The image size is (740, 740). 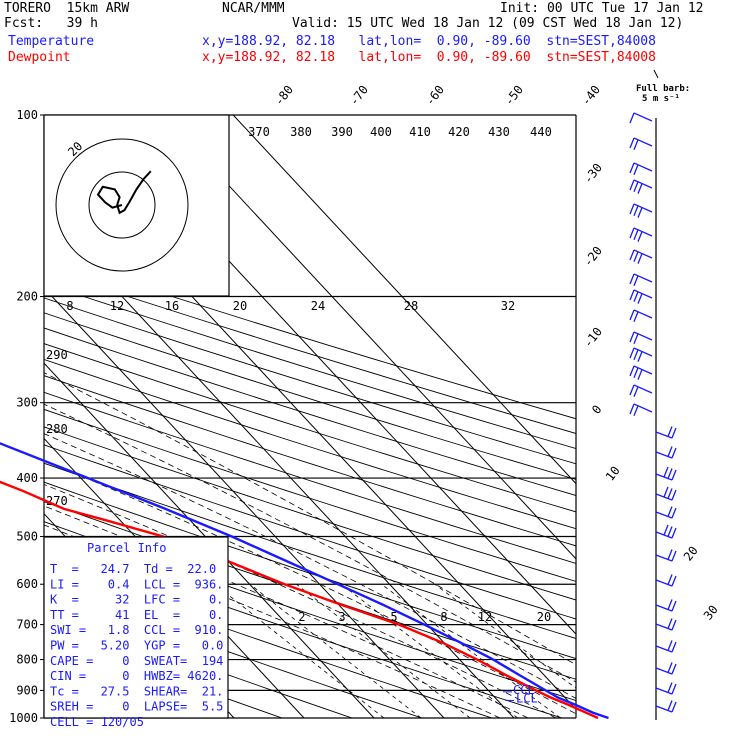 What do you see at coordinates (443, 617) in the screenshot?
I see `mixing-ratio-label: 8` at bounding box center [443, 617].